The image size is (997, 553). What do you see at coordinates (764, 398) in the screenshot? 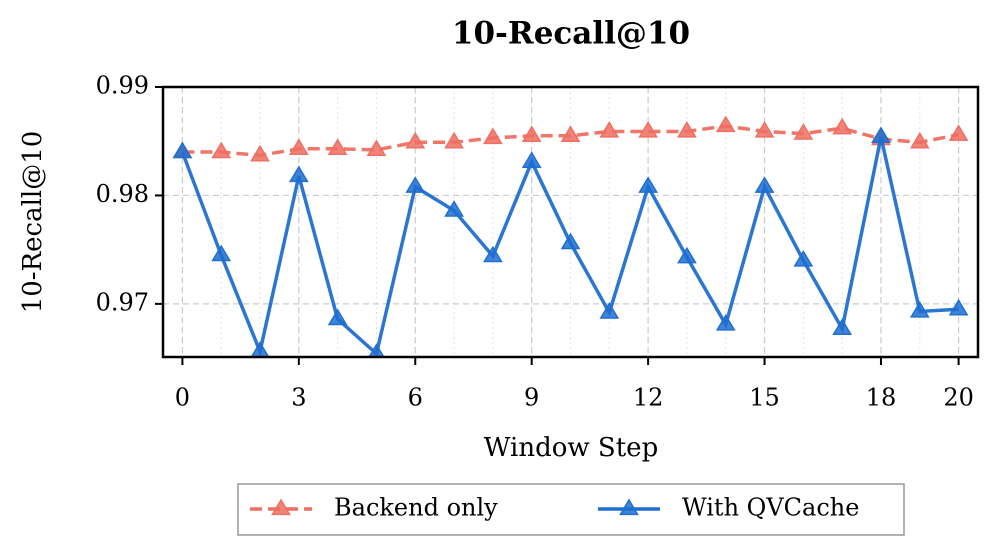
I see `x-tick-label: 15` at bounding box center [764, 398].